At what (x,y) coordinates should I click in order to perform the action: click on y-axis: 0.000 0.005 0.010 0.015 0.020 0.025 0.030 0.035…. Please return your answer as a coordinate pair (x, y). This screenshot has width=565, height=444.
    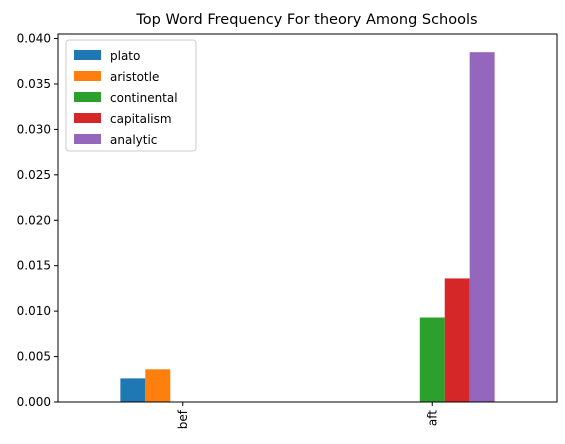
    Looking at the image, I should click on (37, 220).